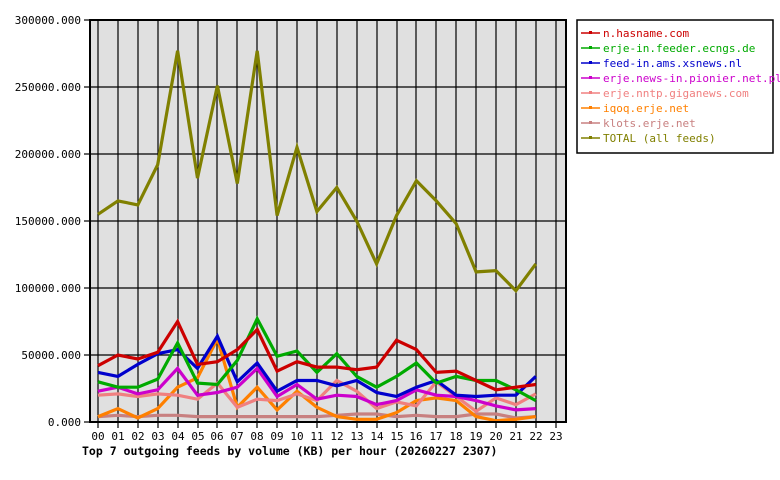  Describe the element at coordinates (316, 436) in the screenshot. I see `x-tick-label: 11` at that location.